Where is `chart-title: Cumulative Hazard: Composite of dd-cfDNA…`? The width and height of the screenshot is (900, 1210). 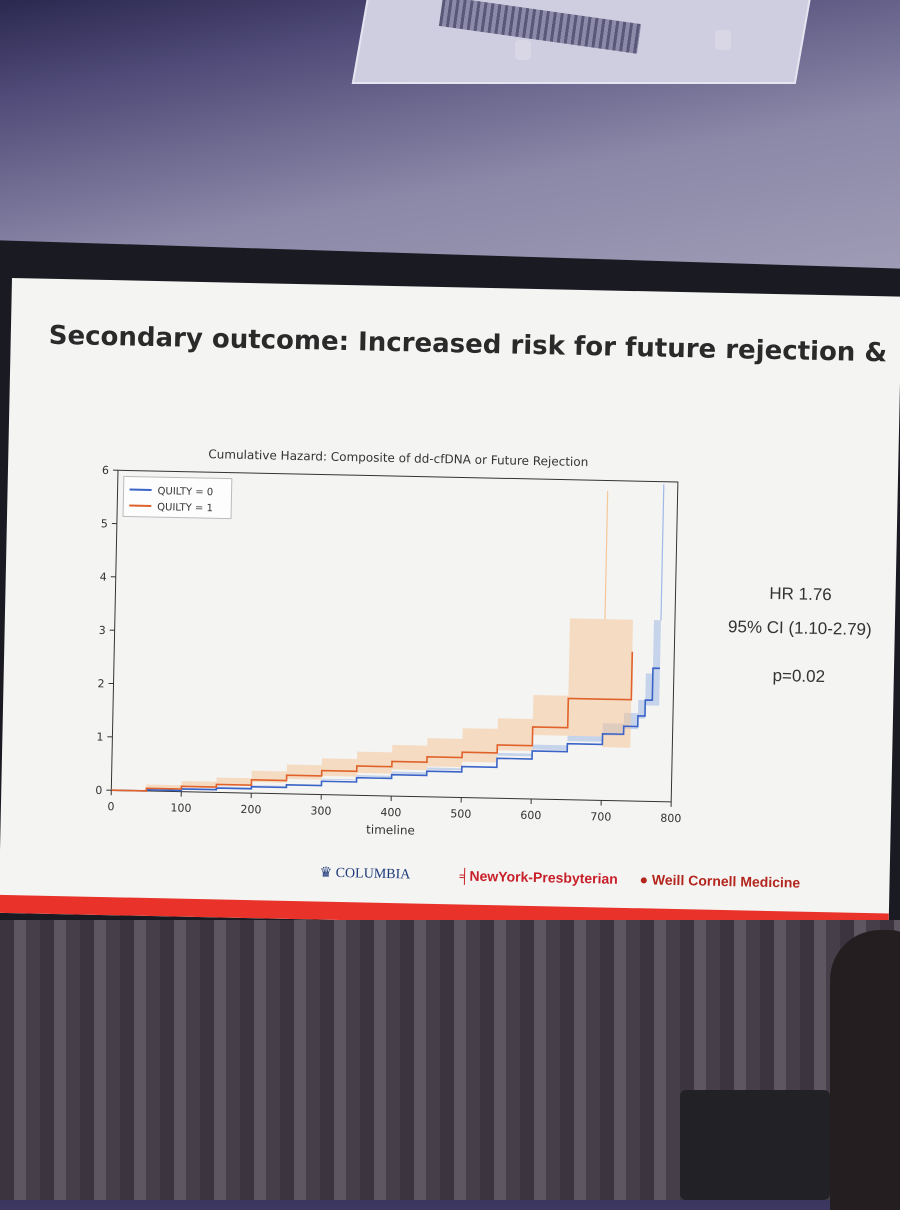
chart-title: Cumulative Hazard: Composite of dd-cfDNA… is located at coordinates (398, 458).